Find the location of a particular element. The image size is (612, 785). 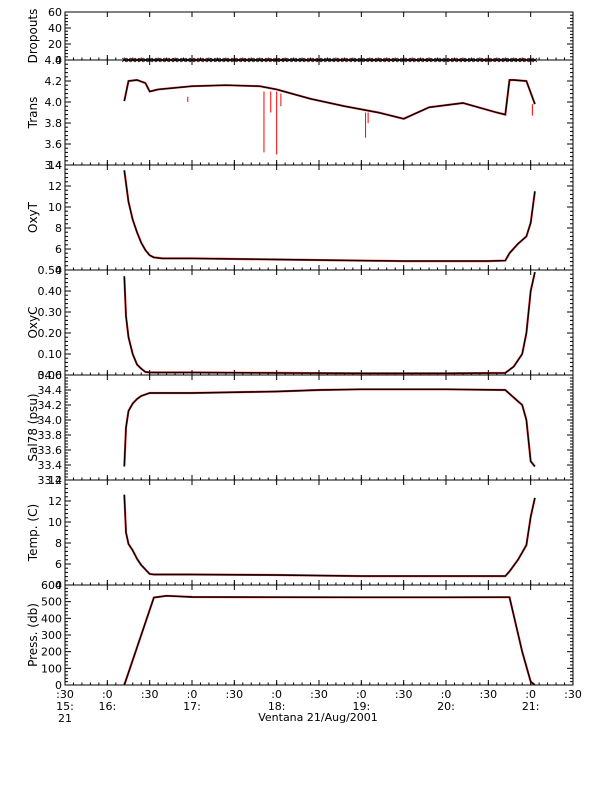

y-tick-label: 0.30 is located at coordinates (50, 312).